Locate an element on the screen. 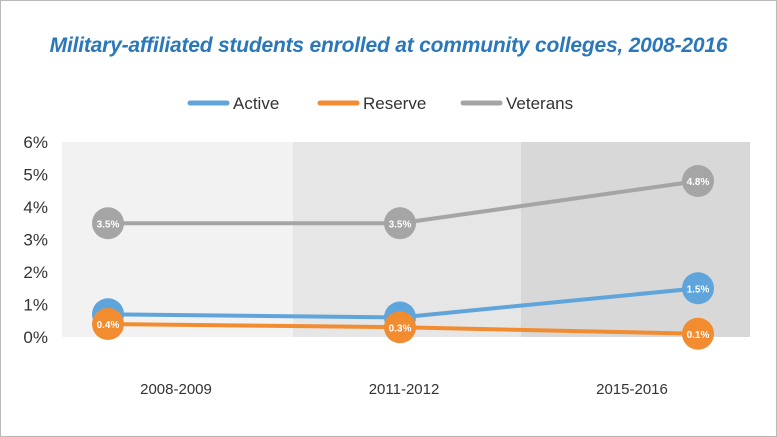 The width and height of the screenshot is (777, 437). y-tick-label: 4% is located at coordinates (35, 207).